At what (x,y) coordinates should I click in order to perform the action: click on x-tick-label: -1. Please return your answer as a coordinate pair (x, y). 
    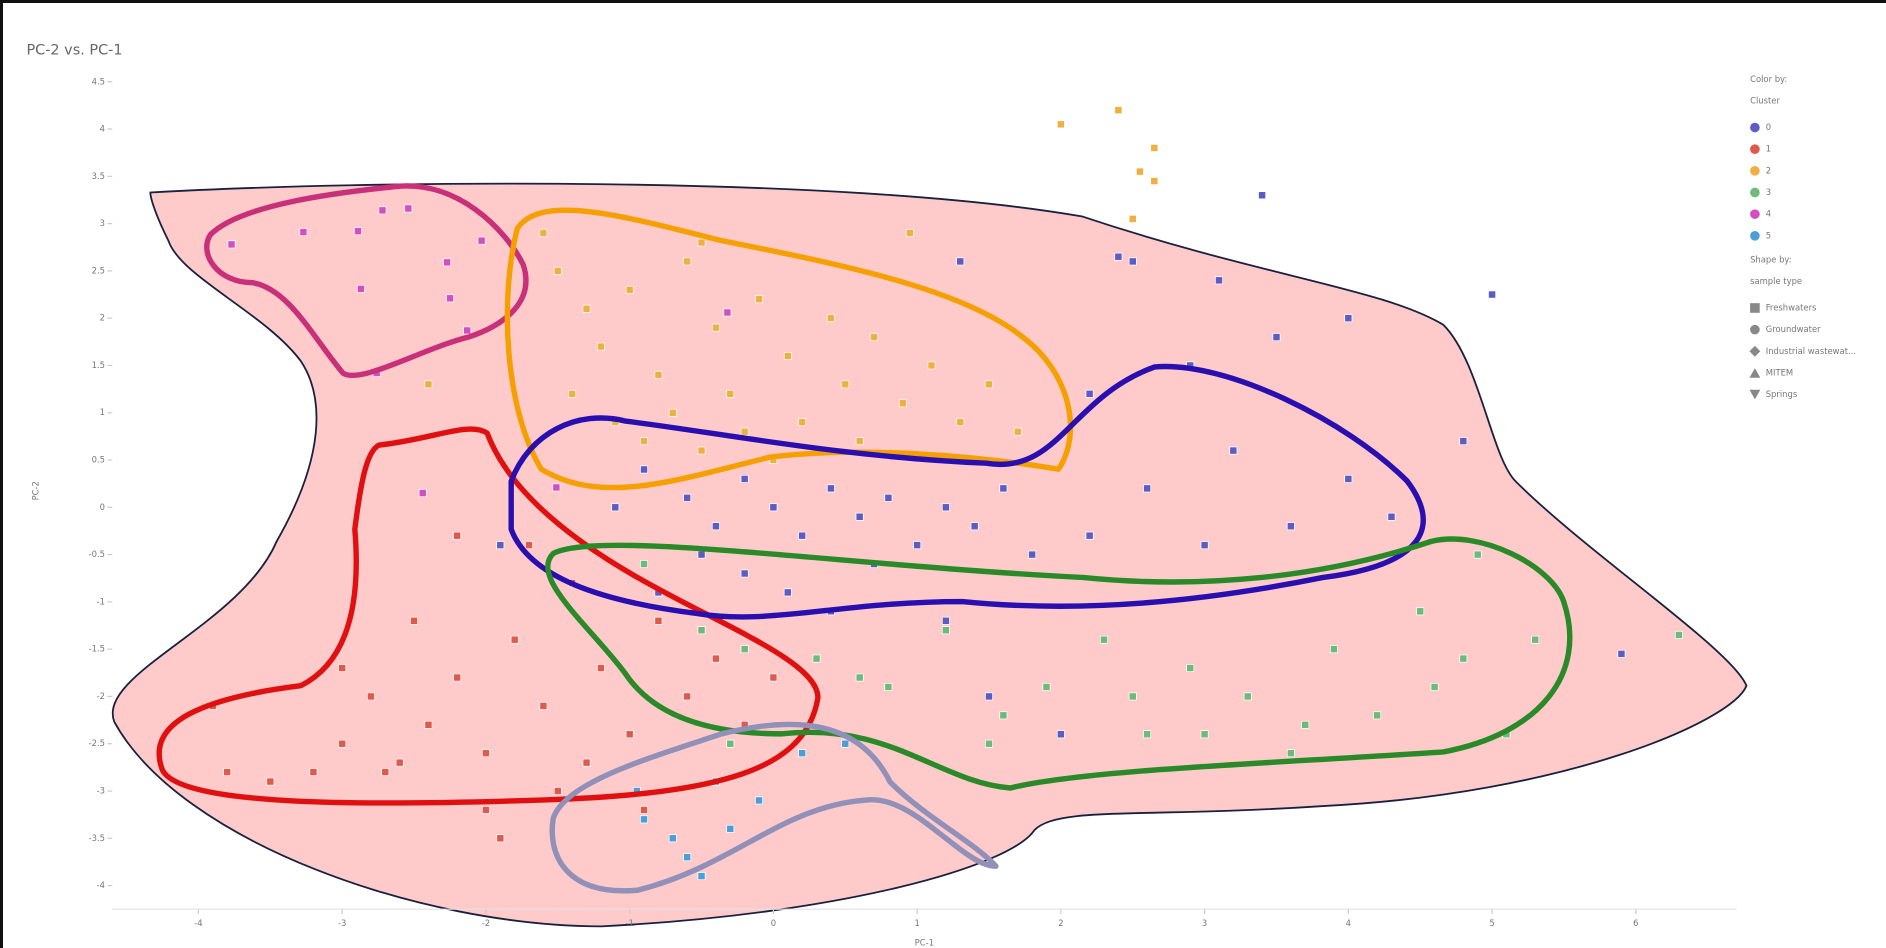
    Looking at the image, I should click on (629, 923).